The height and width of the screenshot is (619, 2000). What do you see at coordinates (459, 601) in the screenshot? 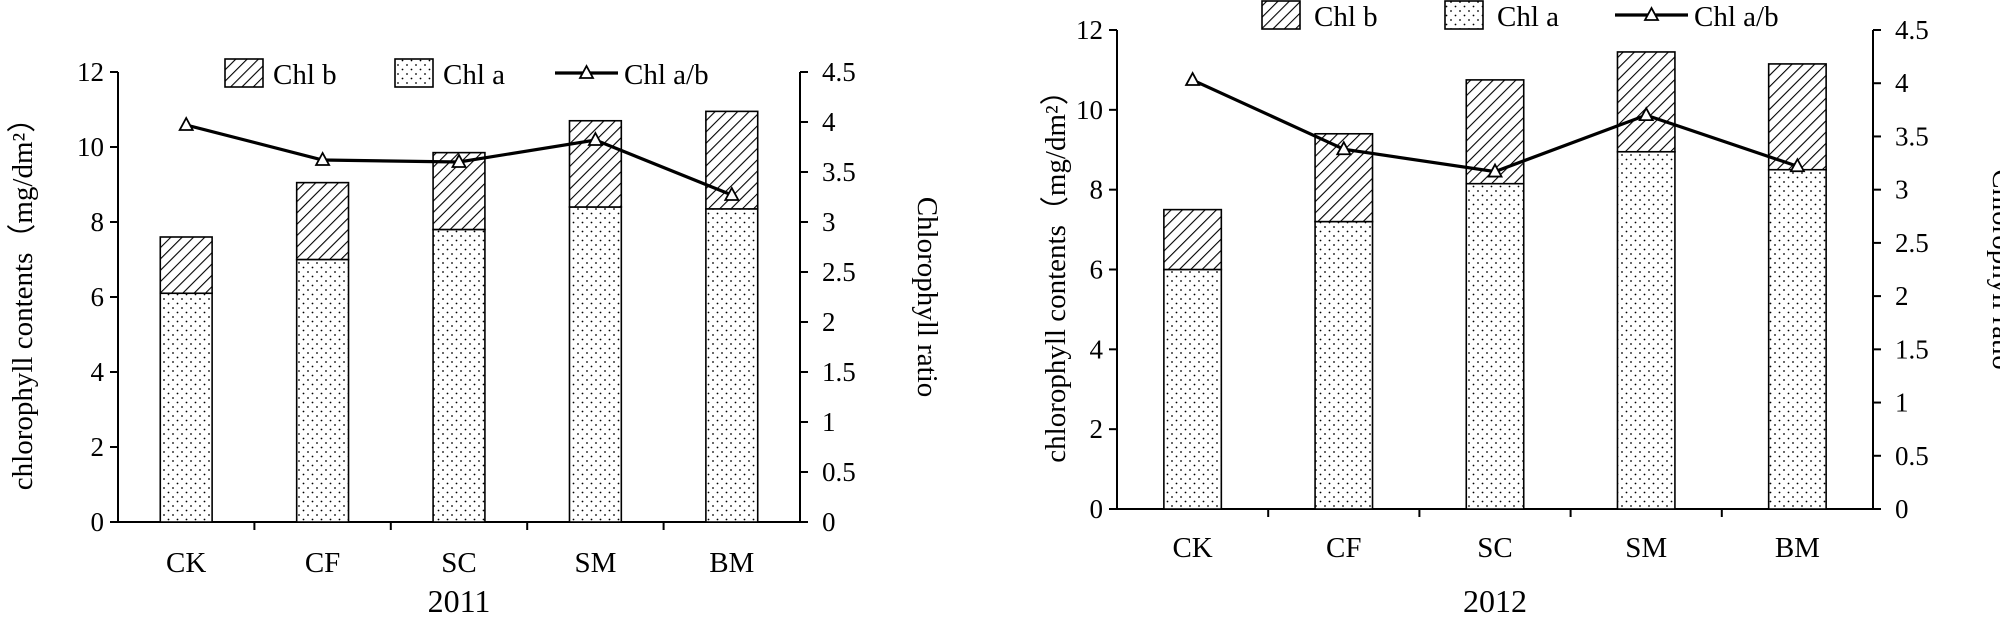
I see `x-axis-title: 2011` at bounding box center [459, 601].